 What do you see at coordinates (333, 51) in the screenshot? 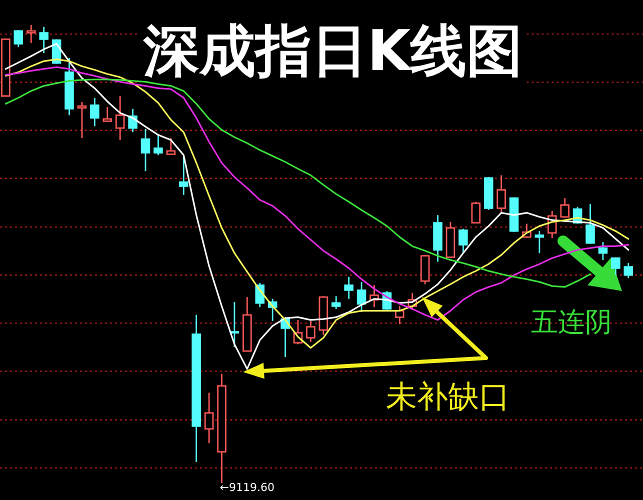
I see `title: 深成指日K线图` at bounding box center [333, 51].